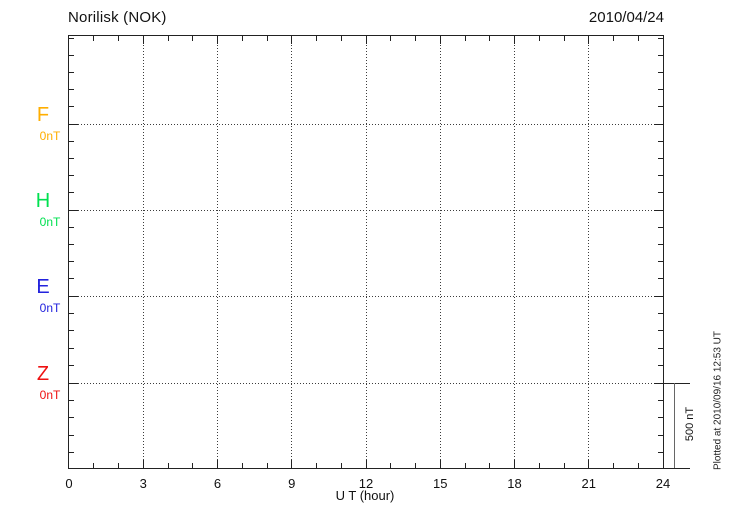  I want to click on component-label: H, so click(43, 201).